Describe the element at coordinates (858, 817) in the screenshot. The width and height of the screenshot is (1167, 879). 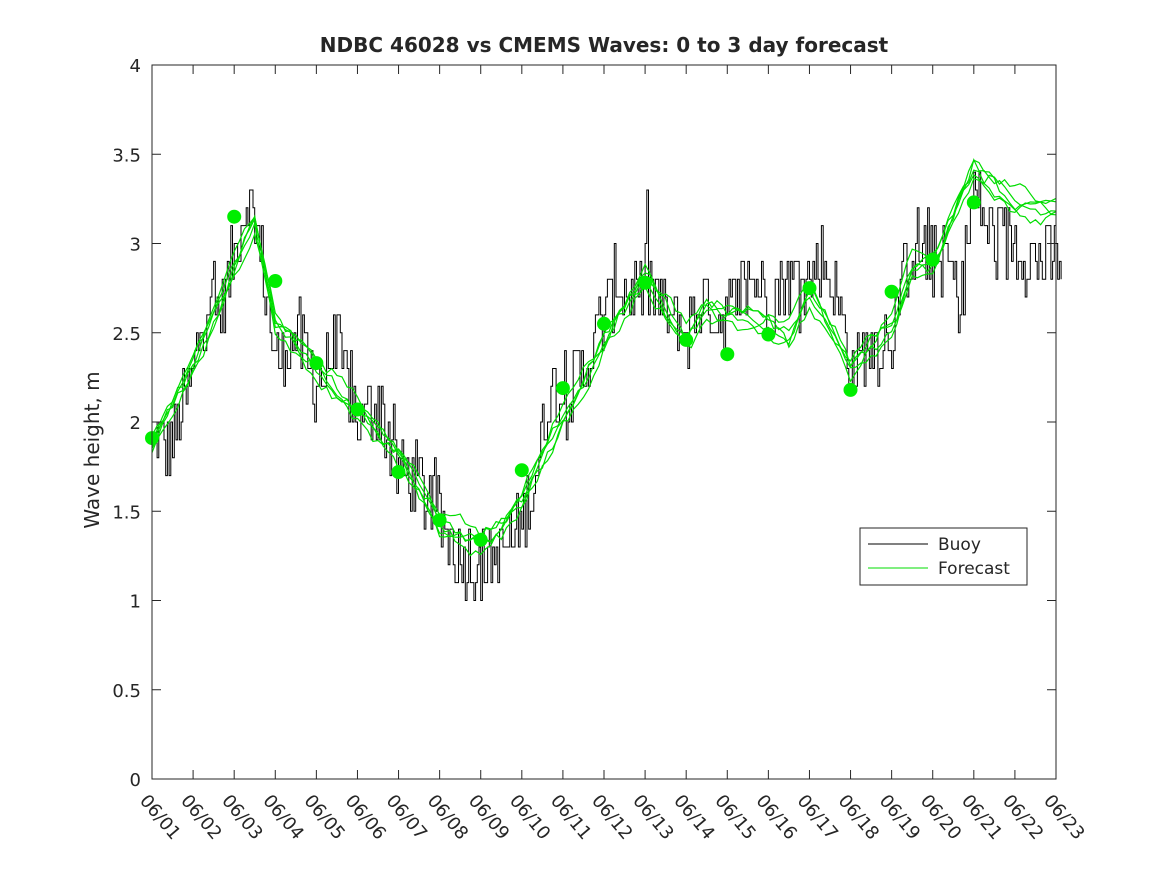
I see `x-tick-label: 06/18` at that location.